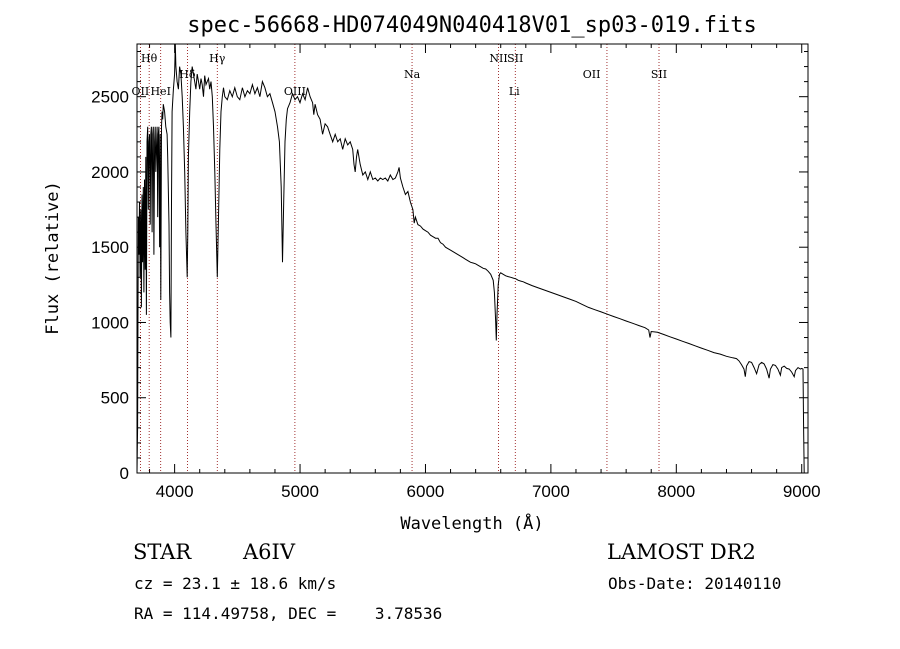 This screenshot has height=649, width=900. I want to click on x-tick-label: 6000, so click(426, 491).